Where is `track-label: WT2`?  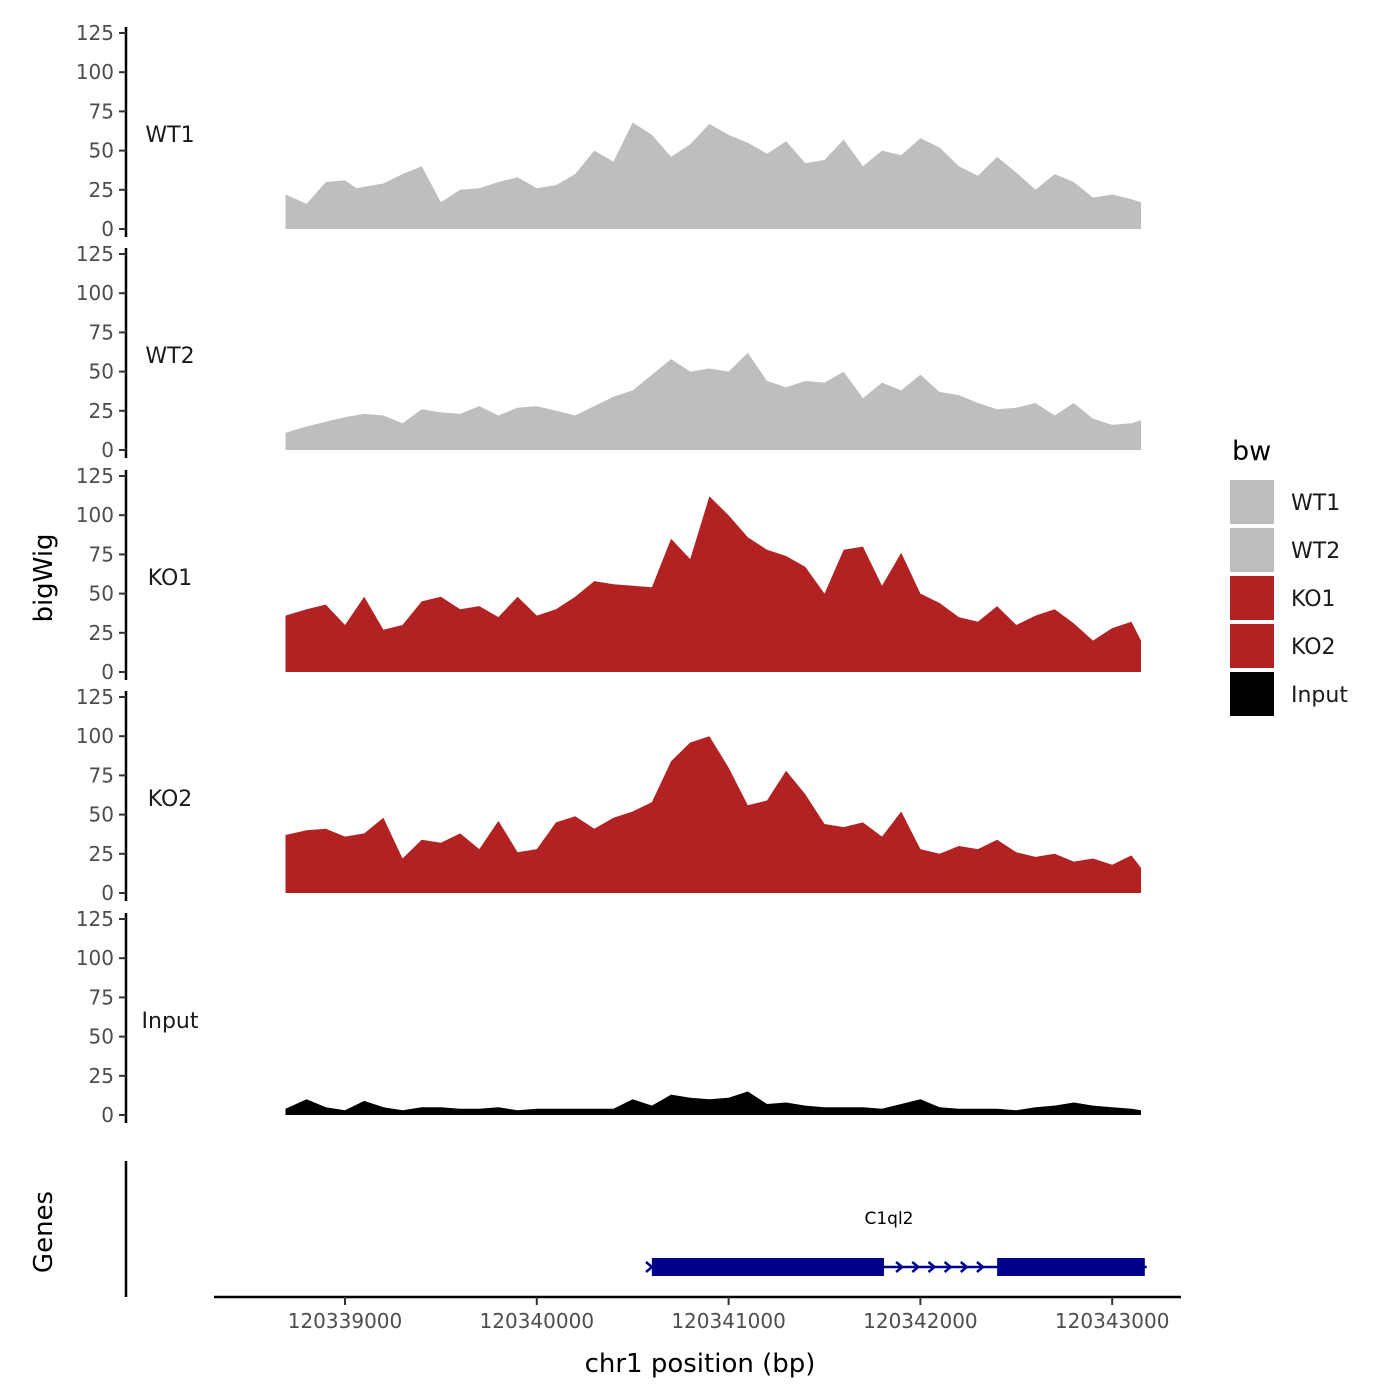 track-label: WT2 is located at coordinates (169, 356).